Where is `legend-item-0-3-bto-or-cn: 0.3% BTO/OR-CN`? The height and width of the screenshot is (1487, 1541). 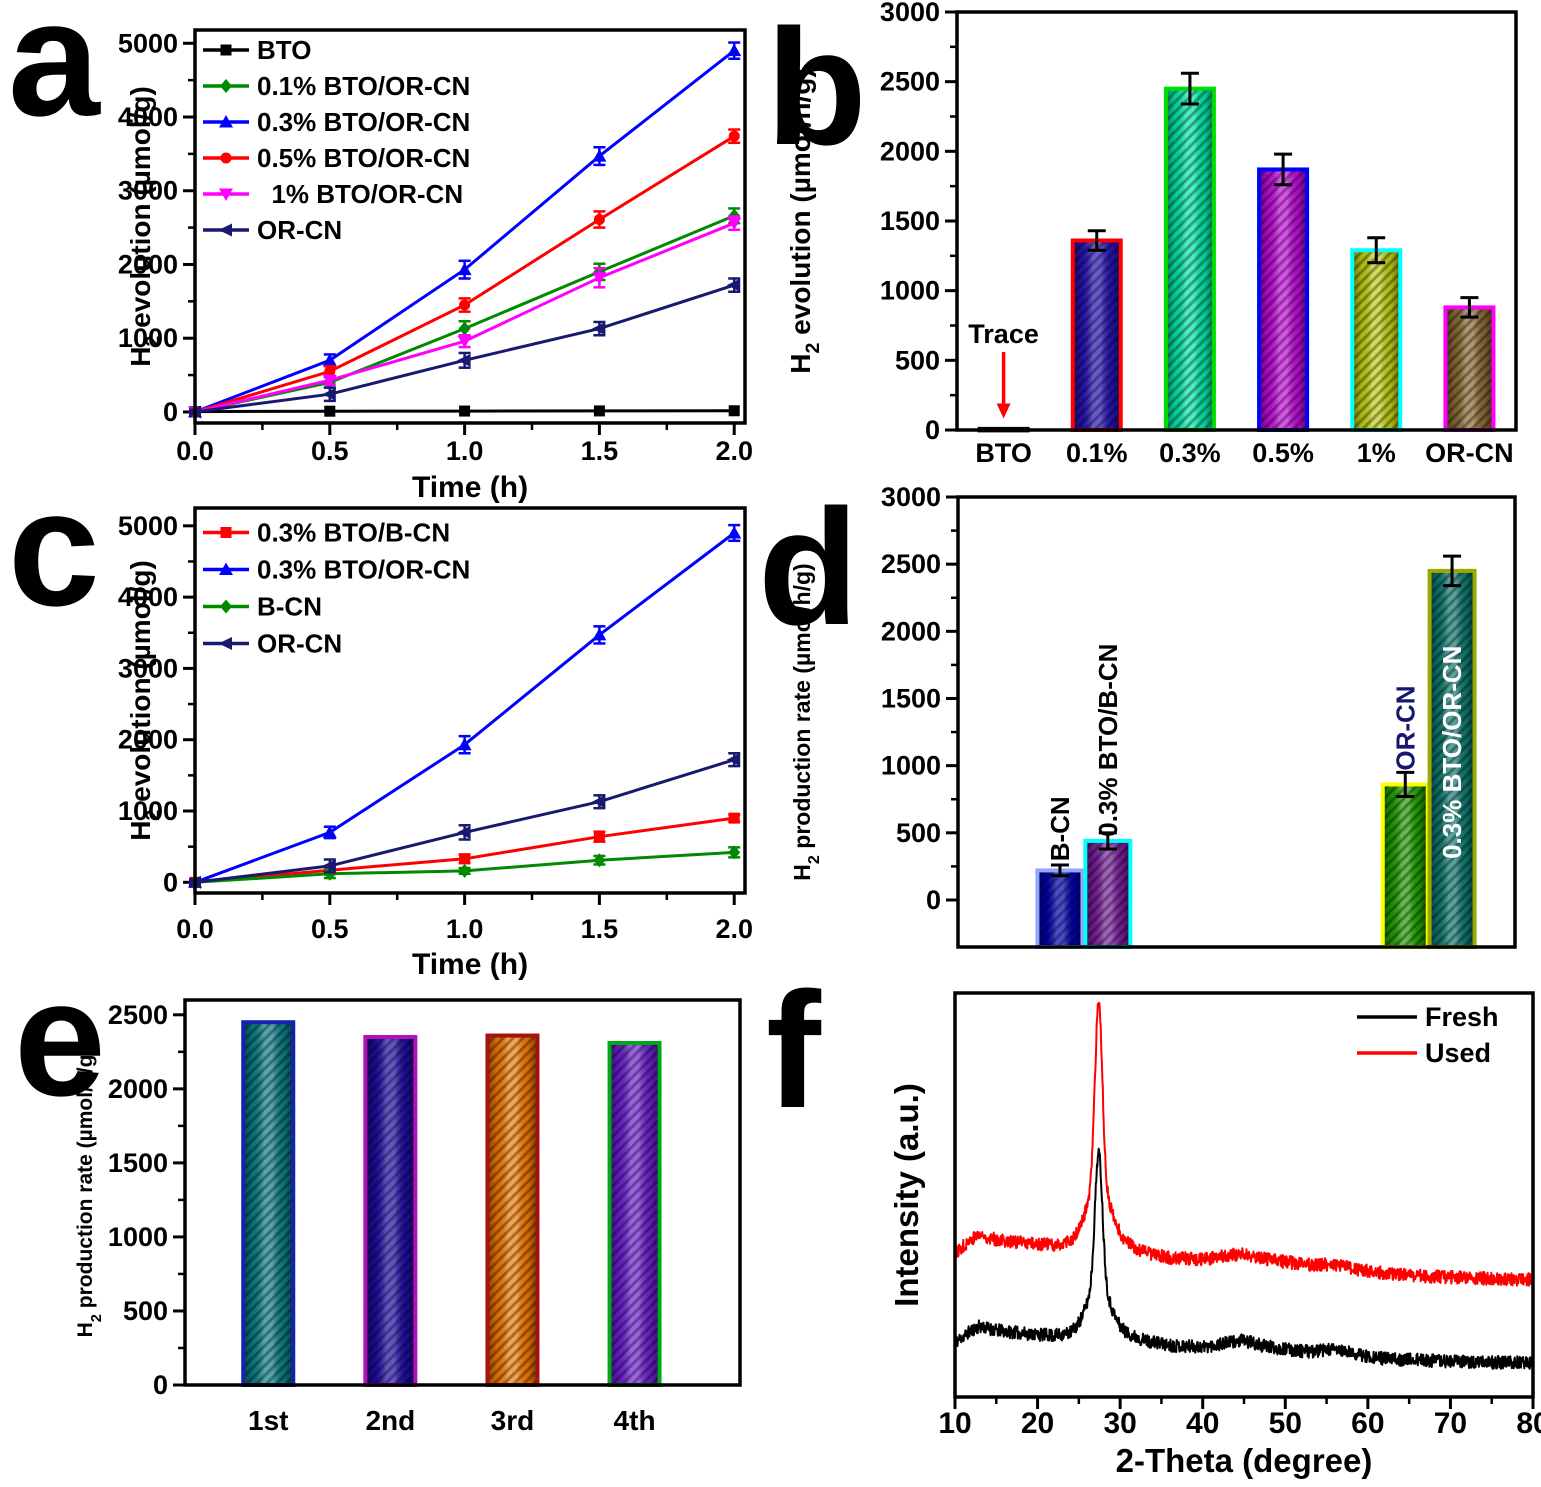 legend-item-0-3-bto-or-cn: 0.3% BTO/OR-CN is located at coordinates (336, 570).